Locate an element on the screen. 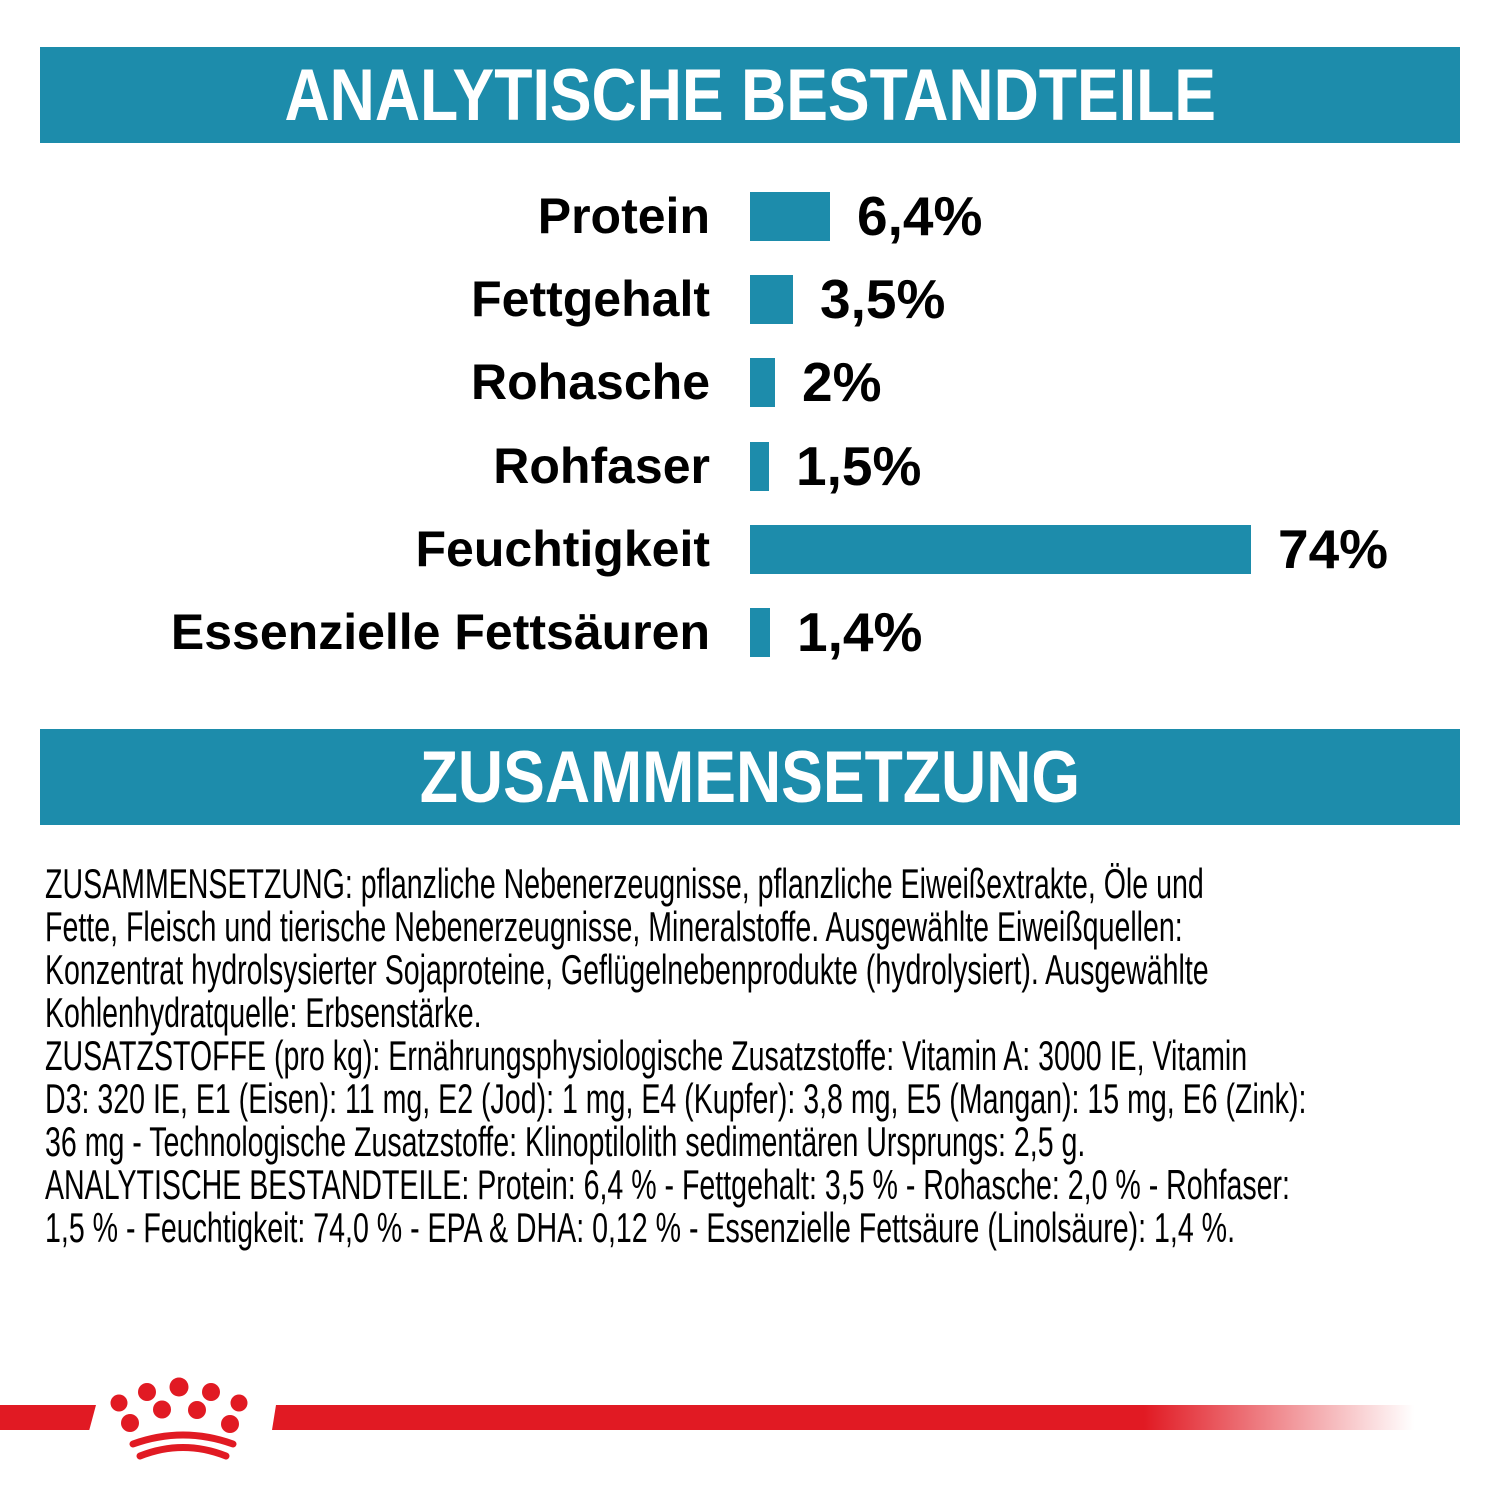  chart-value-label: 3,5% is located at coordinates (883, 299).